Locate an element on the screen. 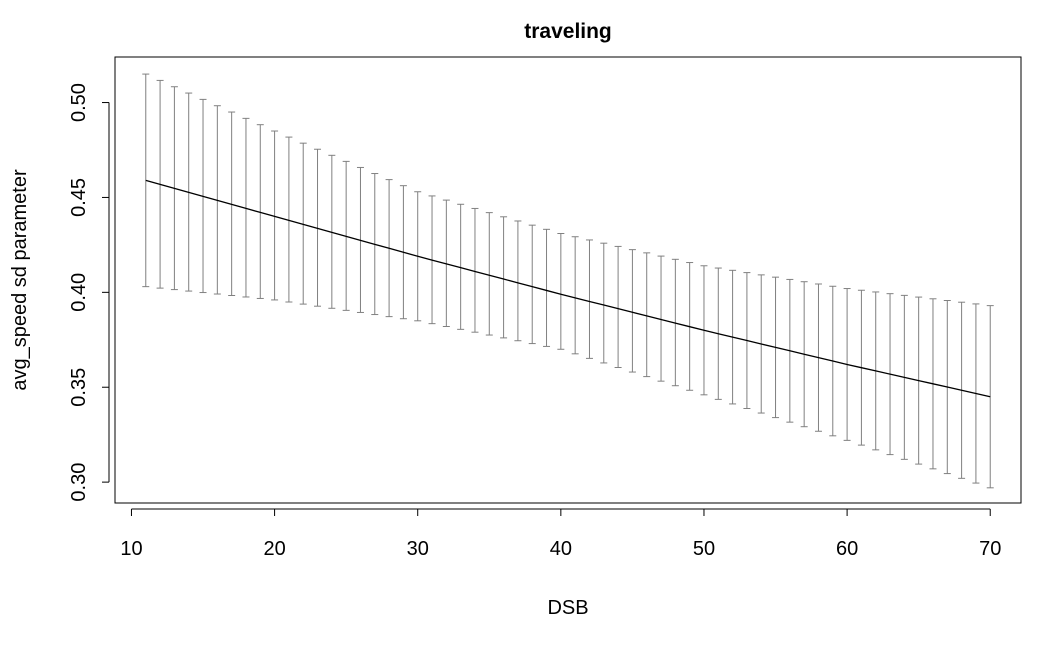 This screenshot has width=1050, height=648. y-tick-label: 0.30 is located at coordinates (79, 482).